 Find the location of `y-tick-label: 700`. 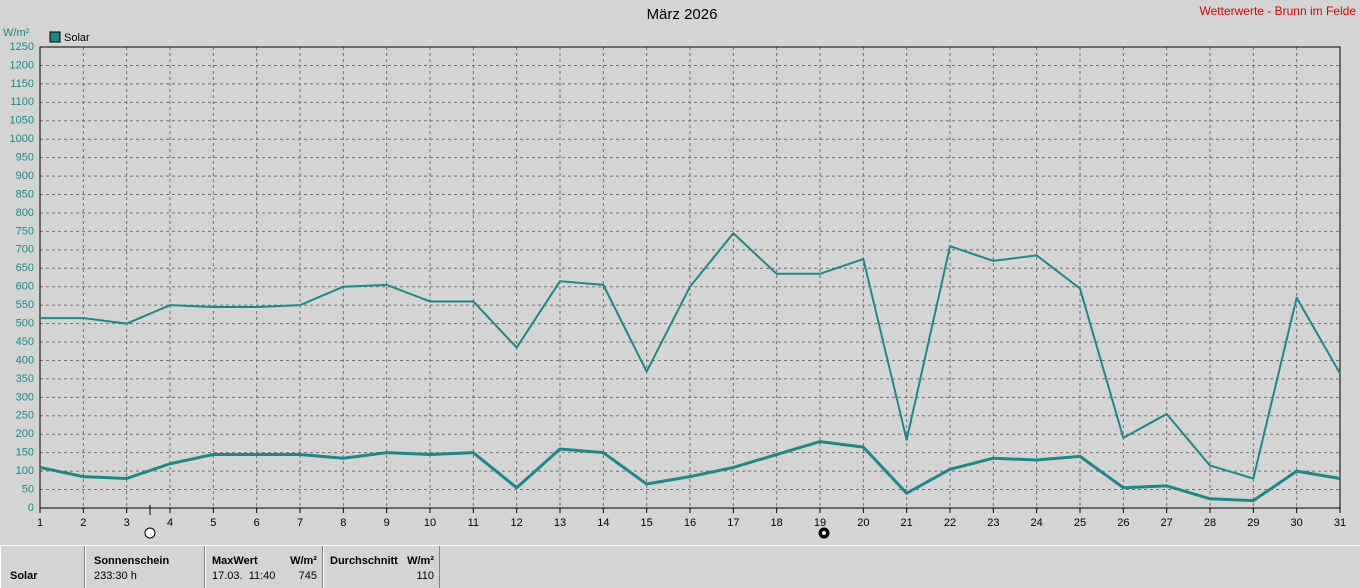

y-tick-label: 700 is located at coordinates (25, 250).